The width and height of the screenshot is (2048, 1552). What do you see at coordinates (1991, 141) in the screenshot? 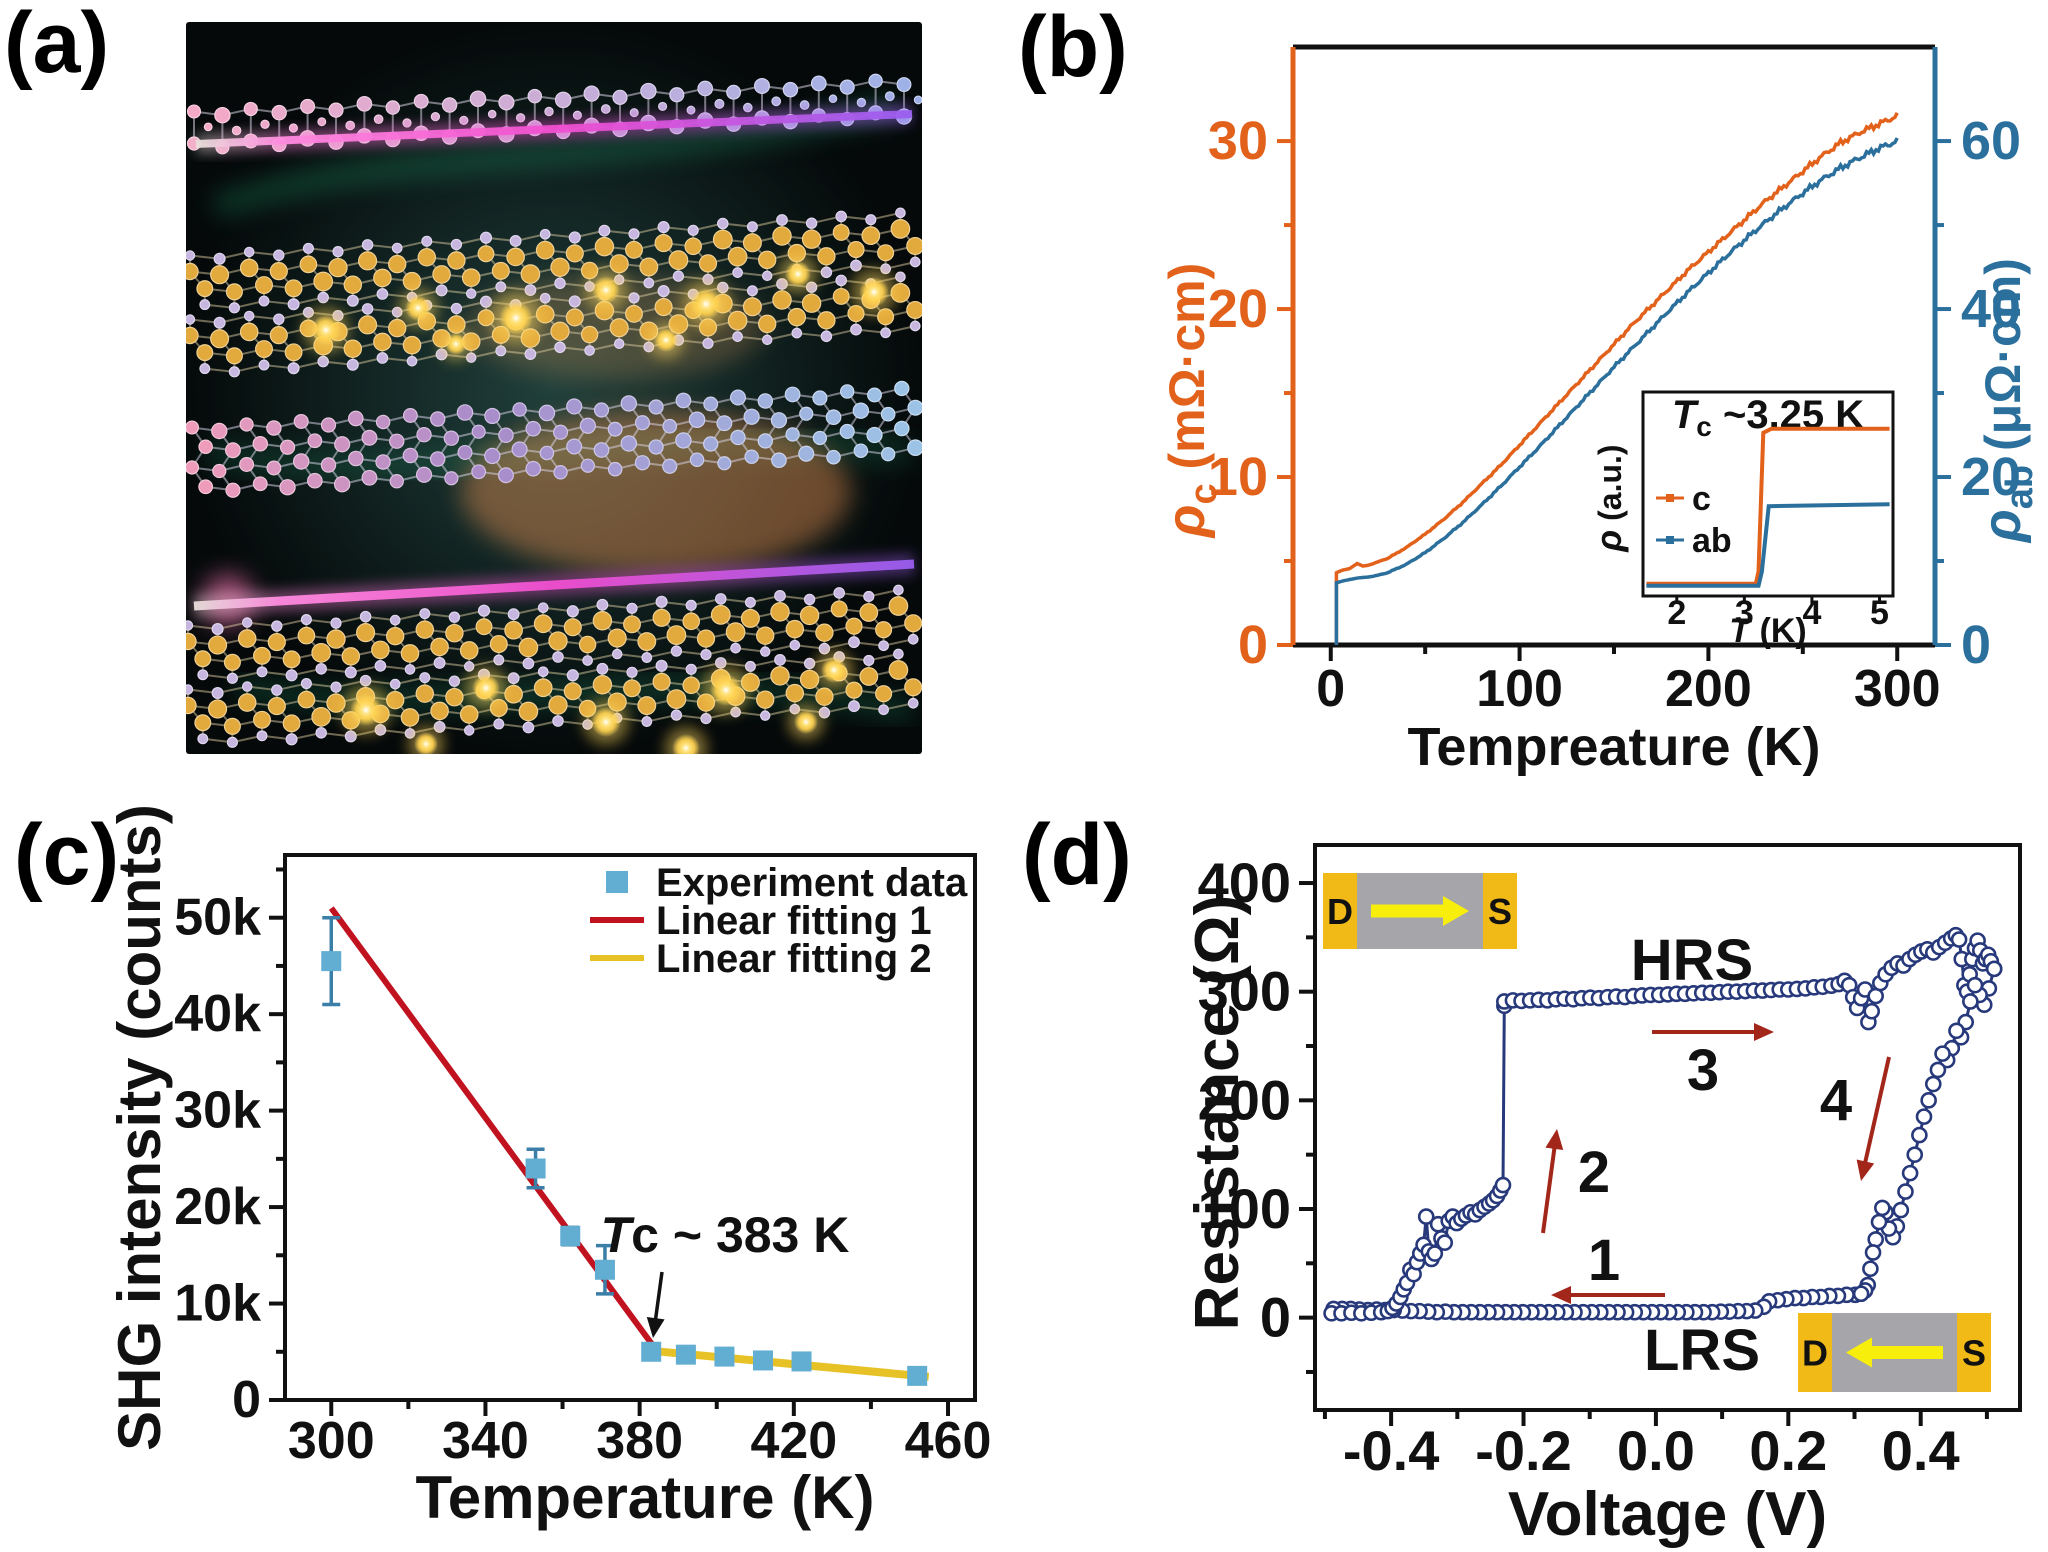
I see `b-right-tick-label: 60` at bounding box center [1991, 141].